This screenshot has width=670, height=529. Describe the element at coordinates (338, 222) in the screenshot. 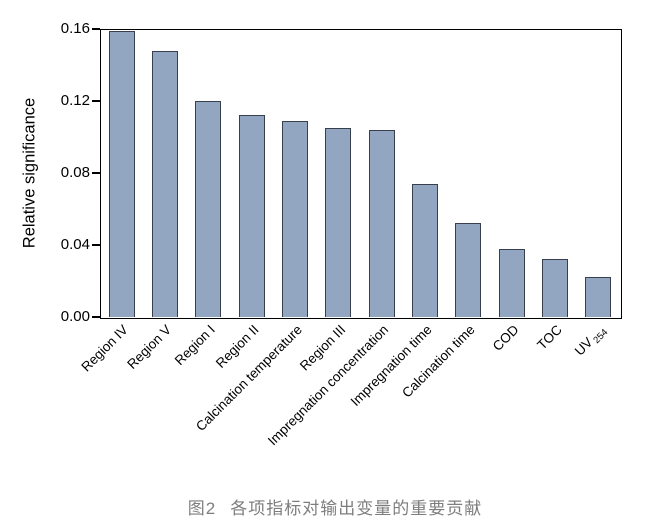

I see `bar-region-iii` at that location.